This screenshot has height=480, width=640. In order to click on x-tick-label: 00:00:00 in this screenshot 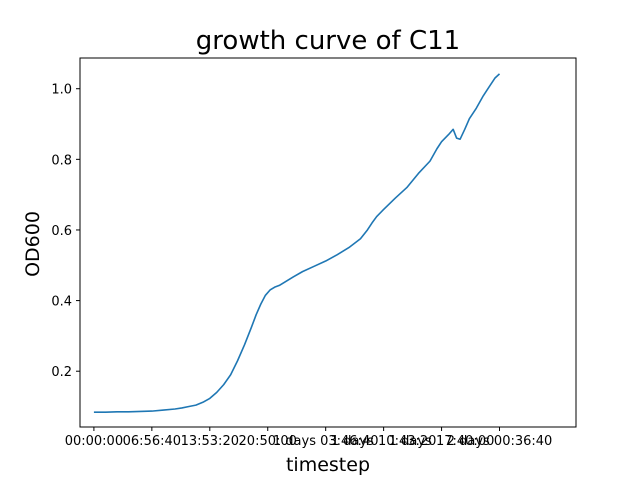, I will do `click(94, 441)`.